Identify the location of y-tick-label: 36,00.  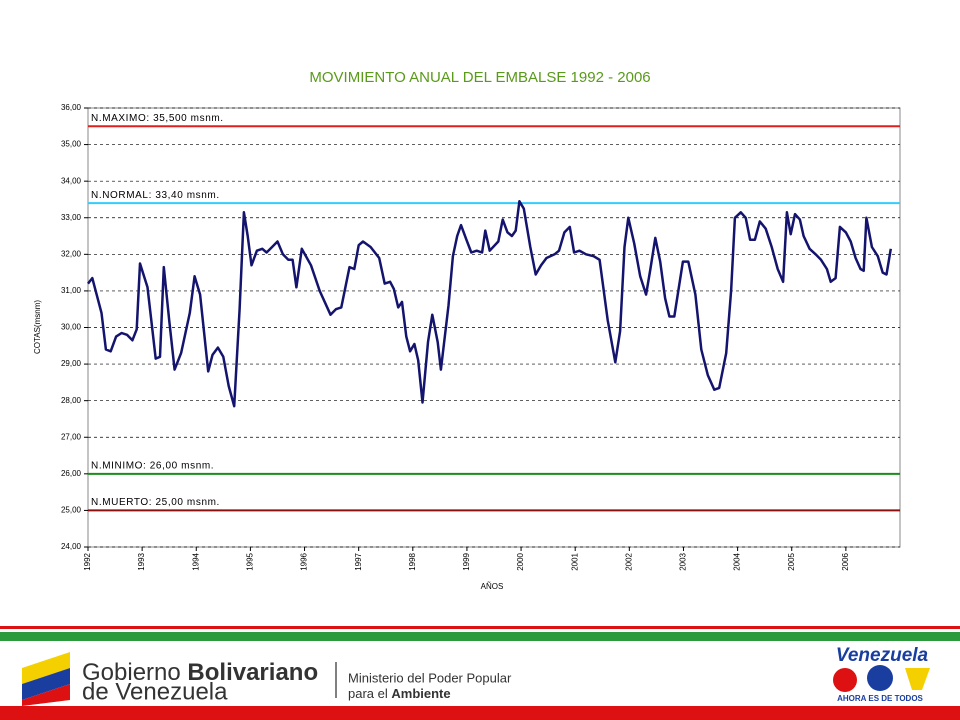
(71, 107).